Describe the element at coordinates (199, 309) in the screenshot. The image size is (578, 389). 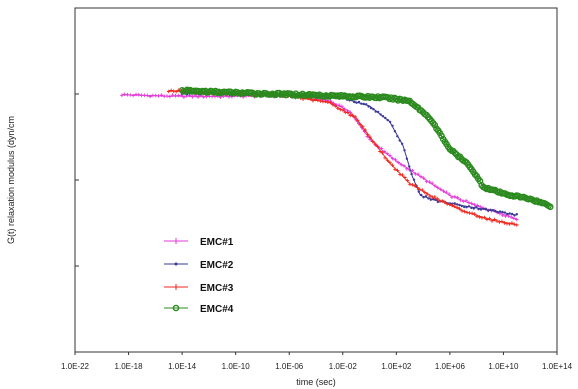
I see `legend-item: EMC#4` at that location.